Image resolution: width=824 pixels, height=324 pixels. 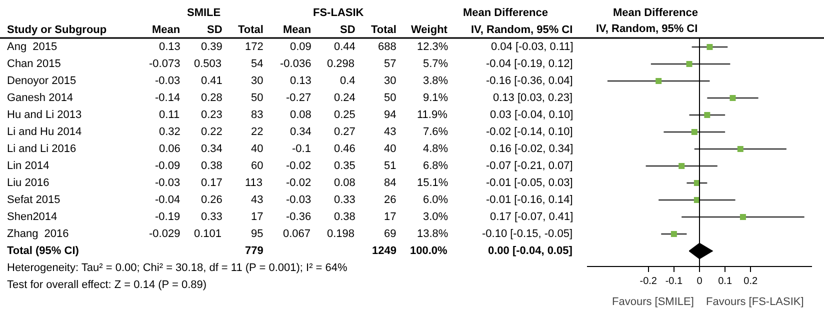 What do you see at coordinates (435, 64) in the screenshot?
I see `text: 5.7%` at bounding box center [435, 64].